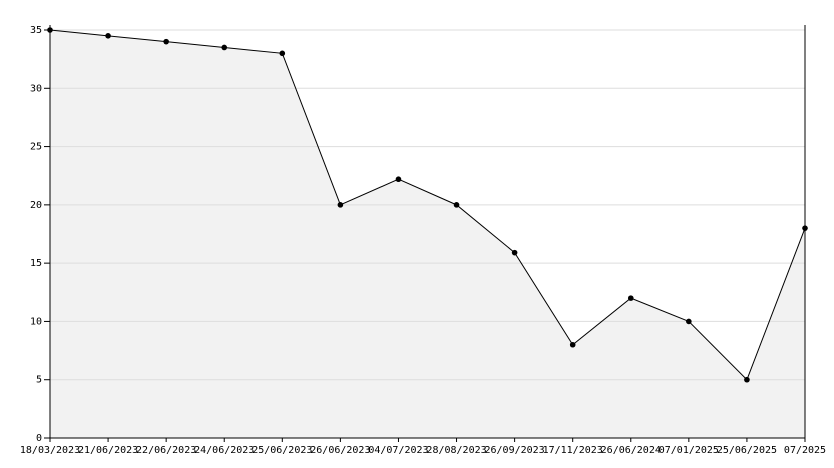  I want to click on y-tick-label: 10, so click(36, 321).